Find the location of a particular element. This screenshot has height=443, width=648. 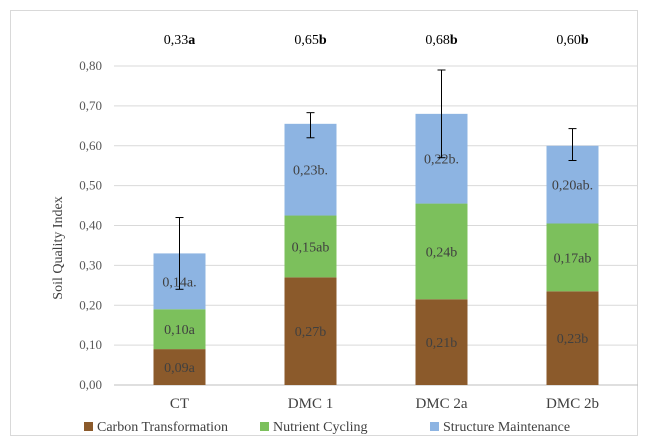

legend-label: Nutrient Cycling is located at coordinates (320, 427).